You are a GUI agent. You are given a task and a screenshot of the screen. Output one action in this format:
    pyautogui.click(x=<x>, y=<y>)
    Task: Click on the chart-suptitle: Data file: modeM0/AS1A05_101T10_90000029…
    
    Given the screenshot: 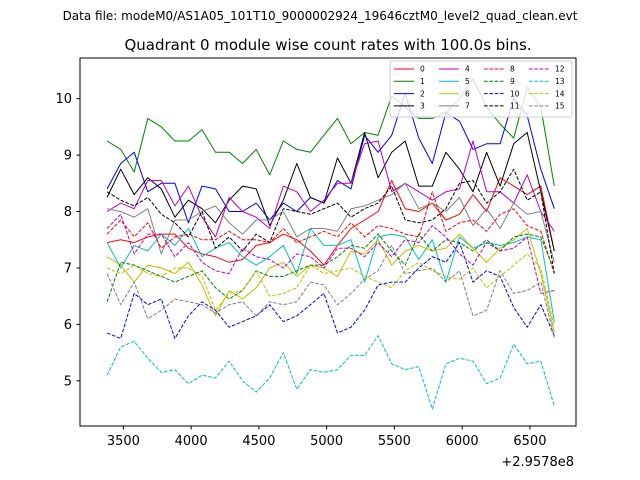 What is the action you would take?
    pyautogui.click(x=320, y=16)
    